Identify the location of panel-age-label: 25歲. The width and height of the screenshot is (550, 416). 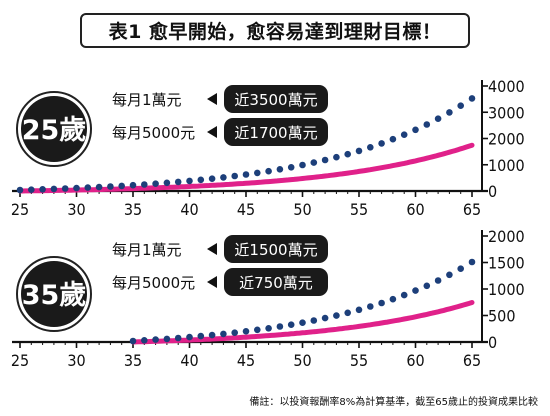
(54, 130).